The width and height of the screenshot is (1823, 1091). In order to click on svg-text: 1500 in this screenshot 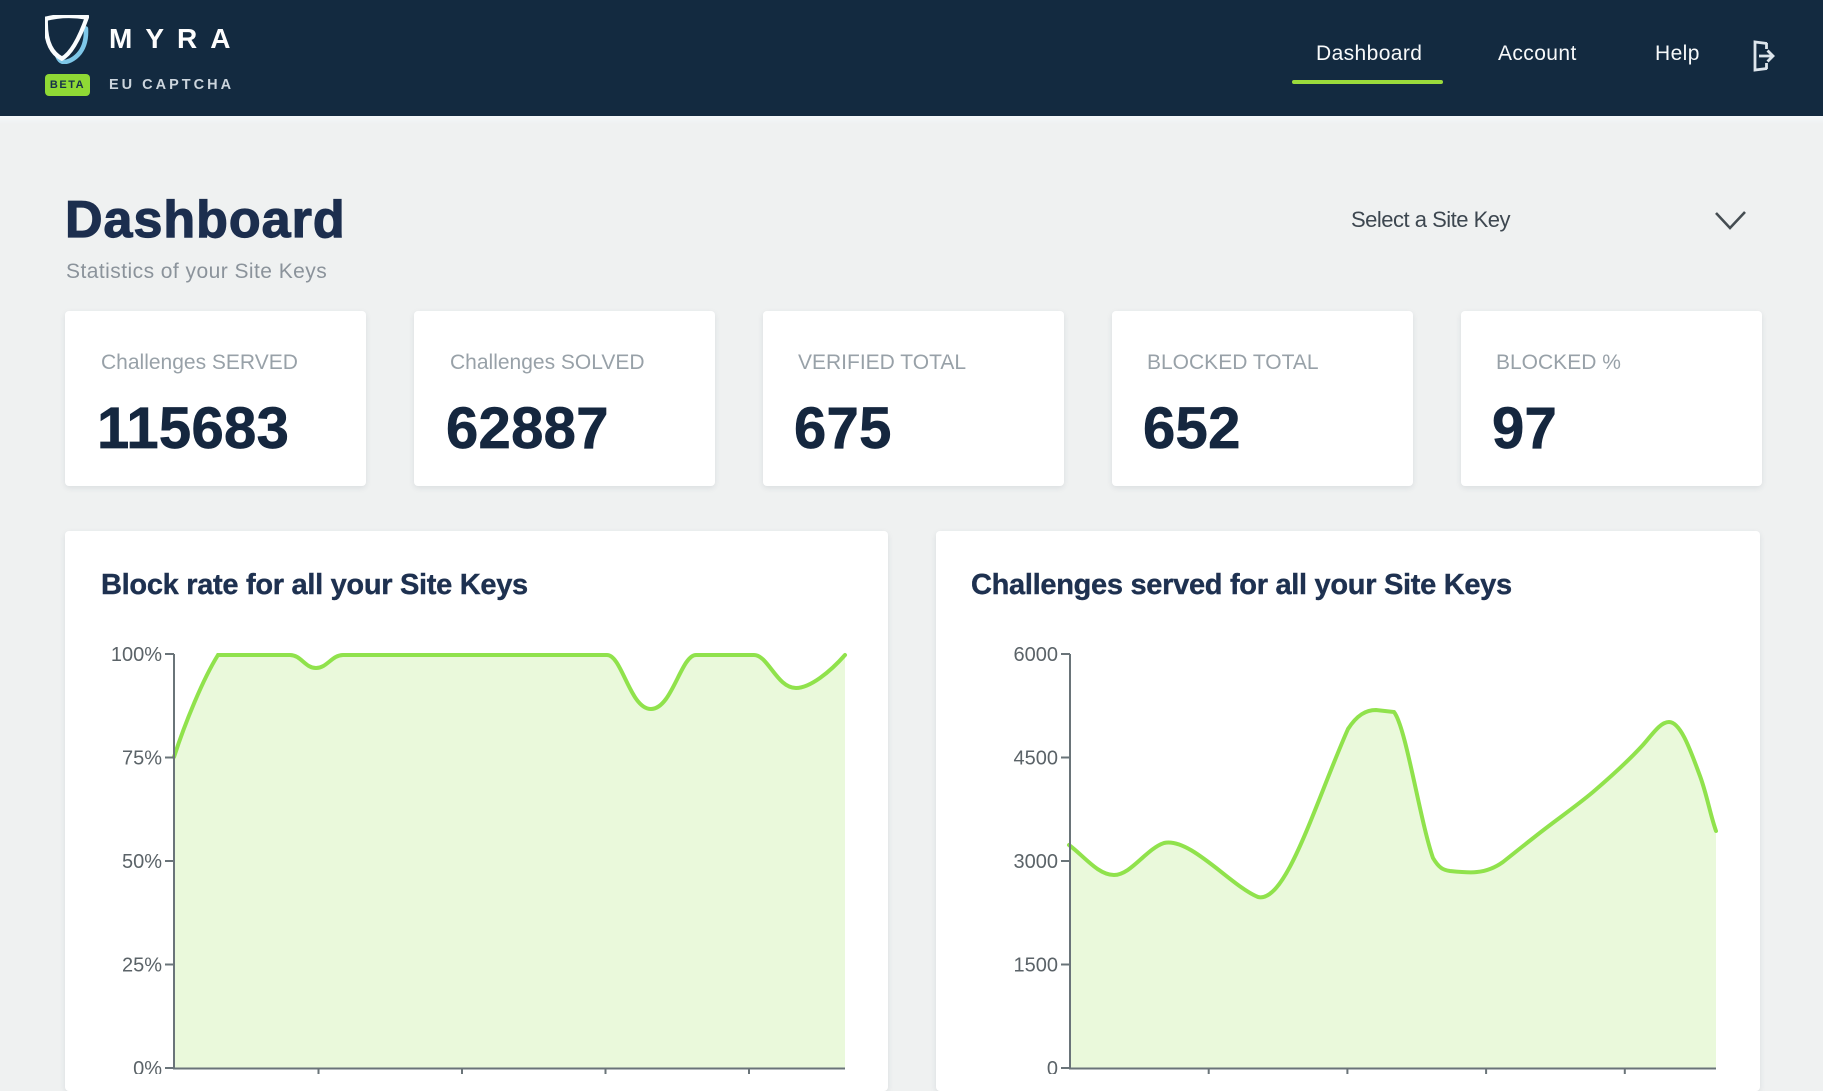, I will do `click(1036, 966)`.